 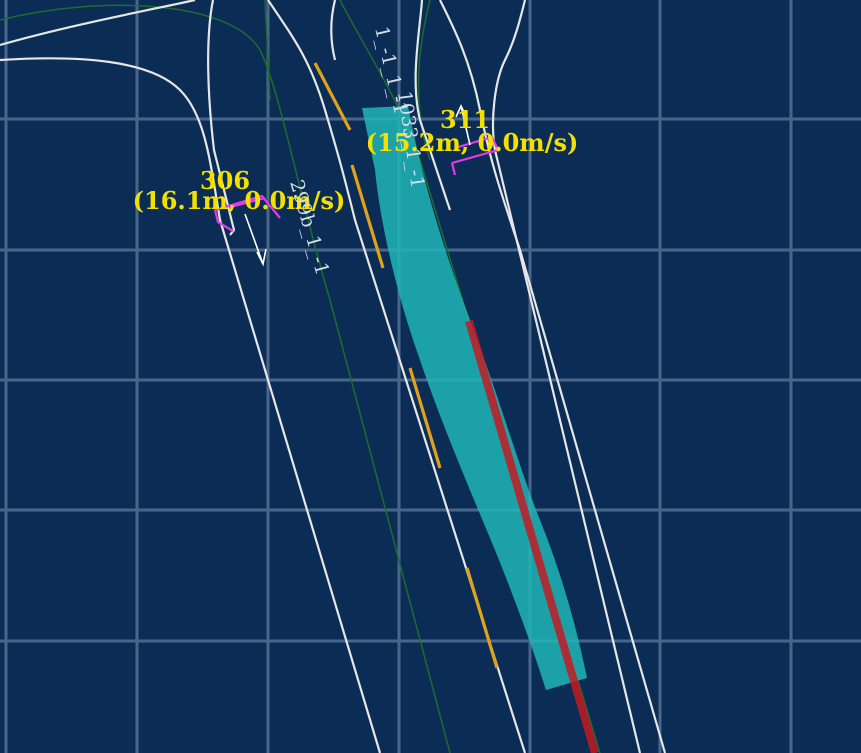 What do you see at coordinates (225, 180) in the screenshot?
I see `obstacle-id: 306` at bounding box center [225, 180].